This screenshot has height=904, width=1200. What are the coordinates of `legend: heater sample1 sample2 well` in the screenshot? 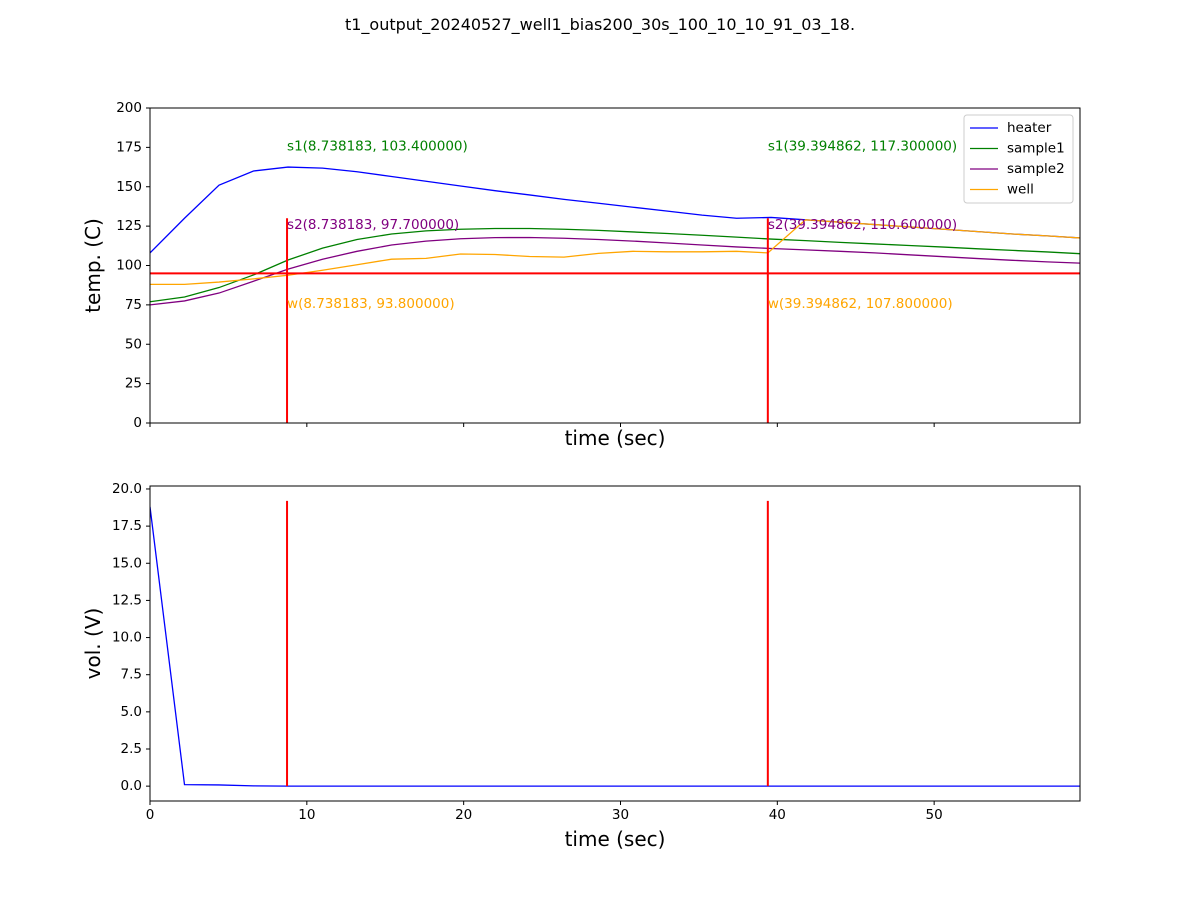 It's located at (1018, 159).